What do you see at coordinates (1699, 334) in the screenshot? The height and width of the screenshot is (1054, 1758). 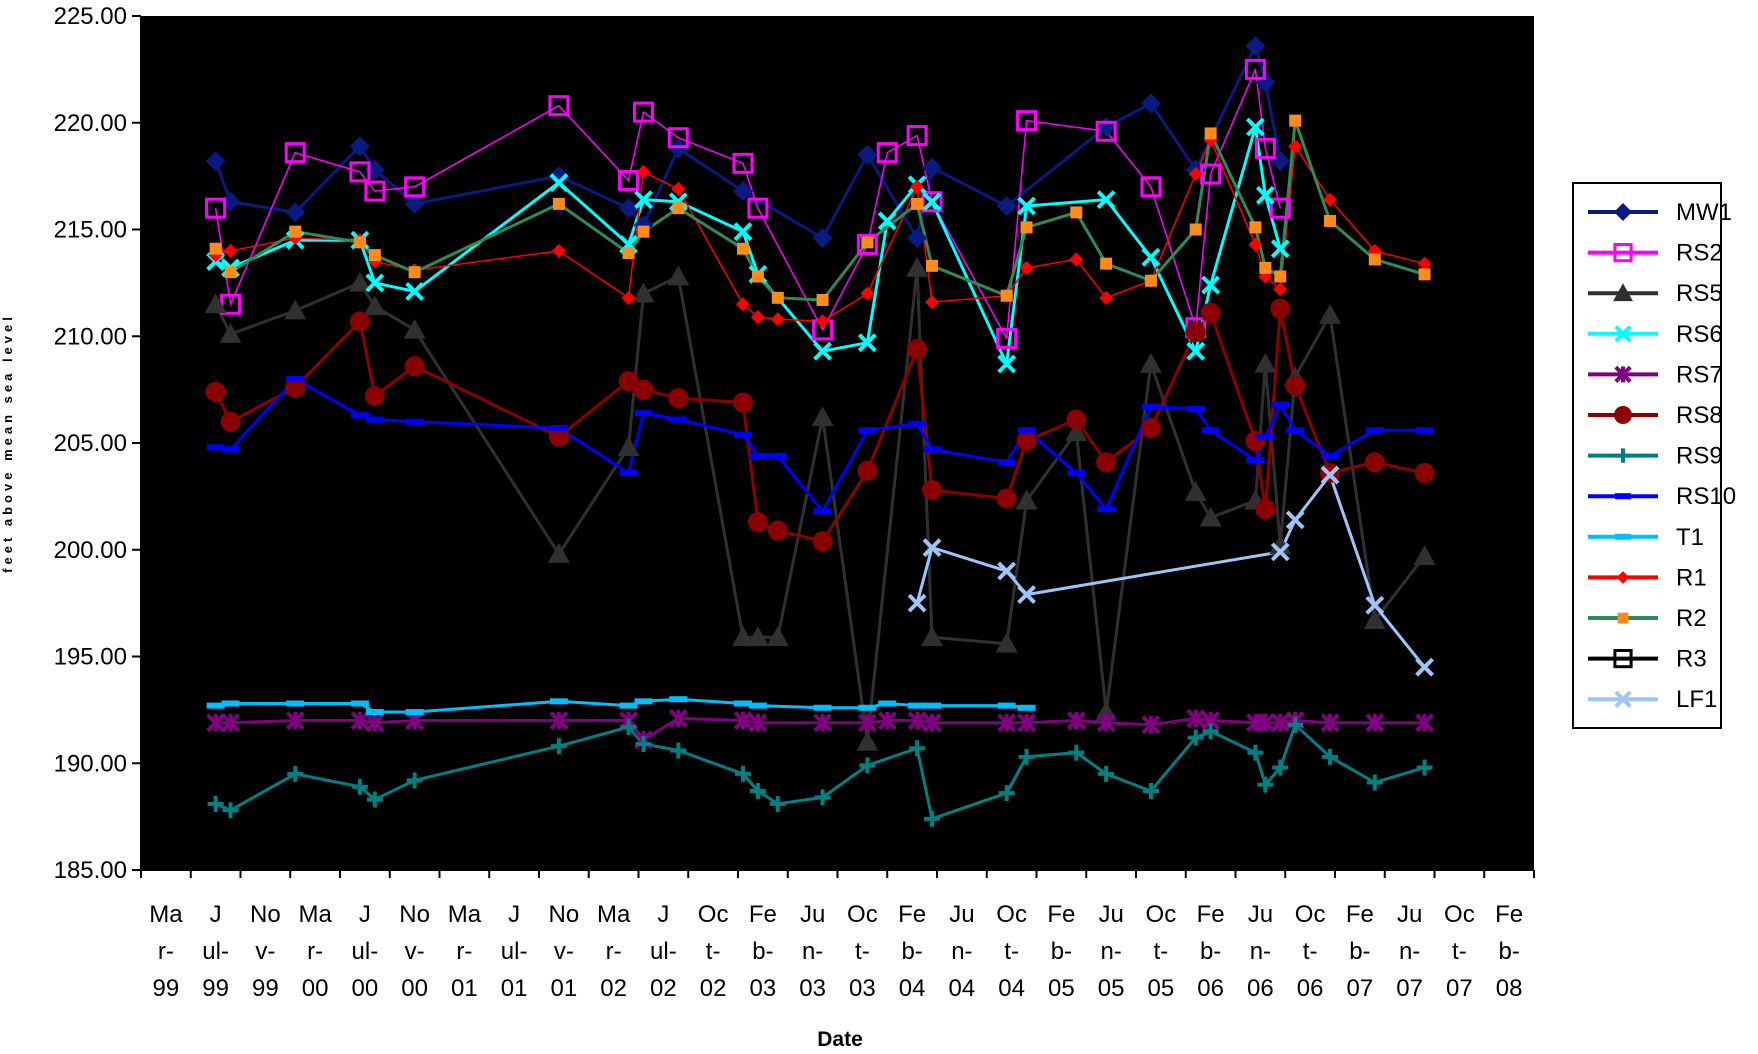 I see `legend-label: RS6` at bounding box center [1699, 334].